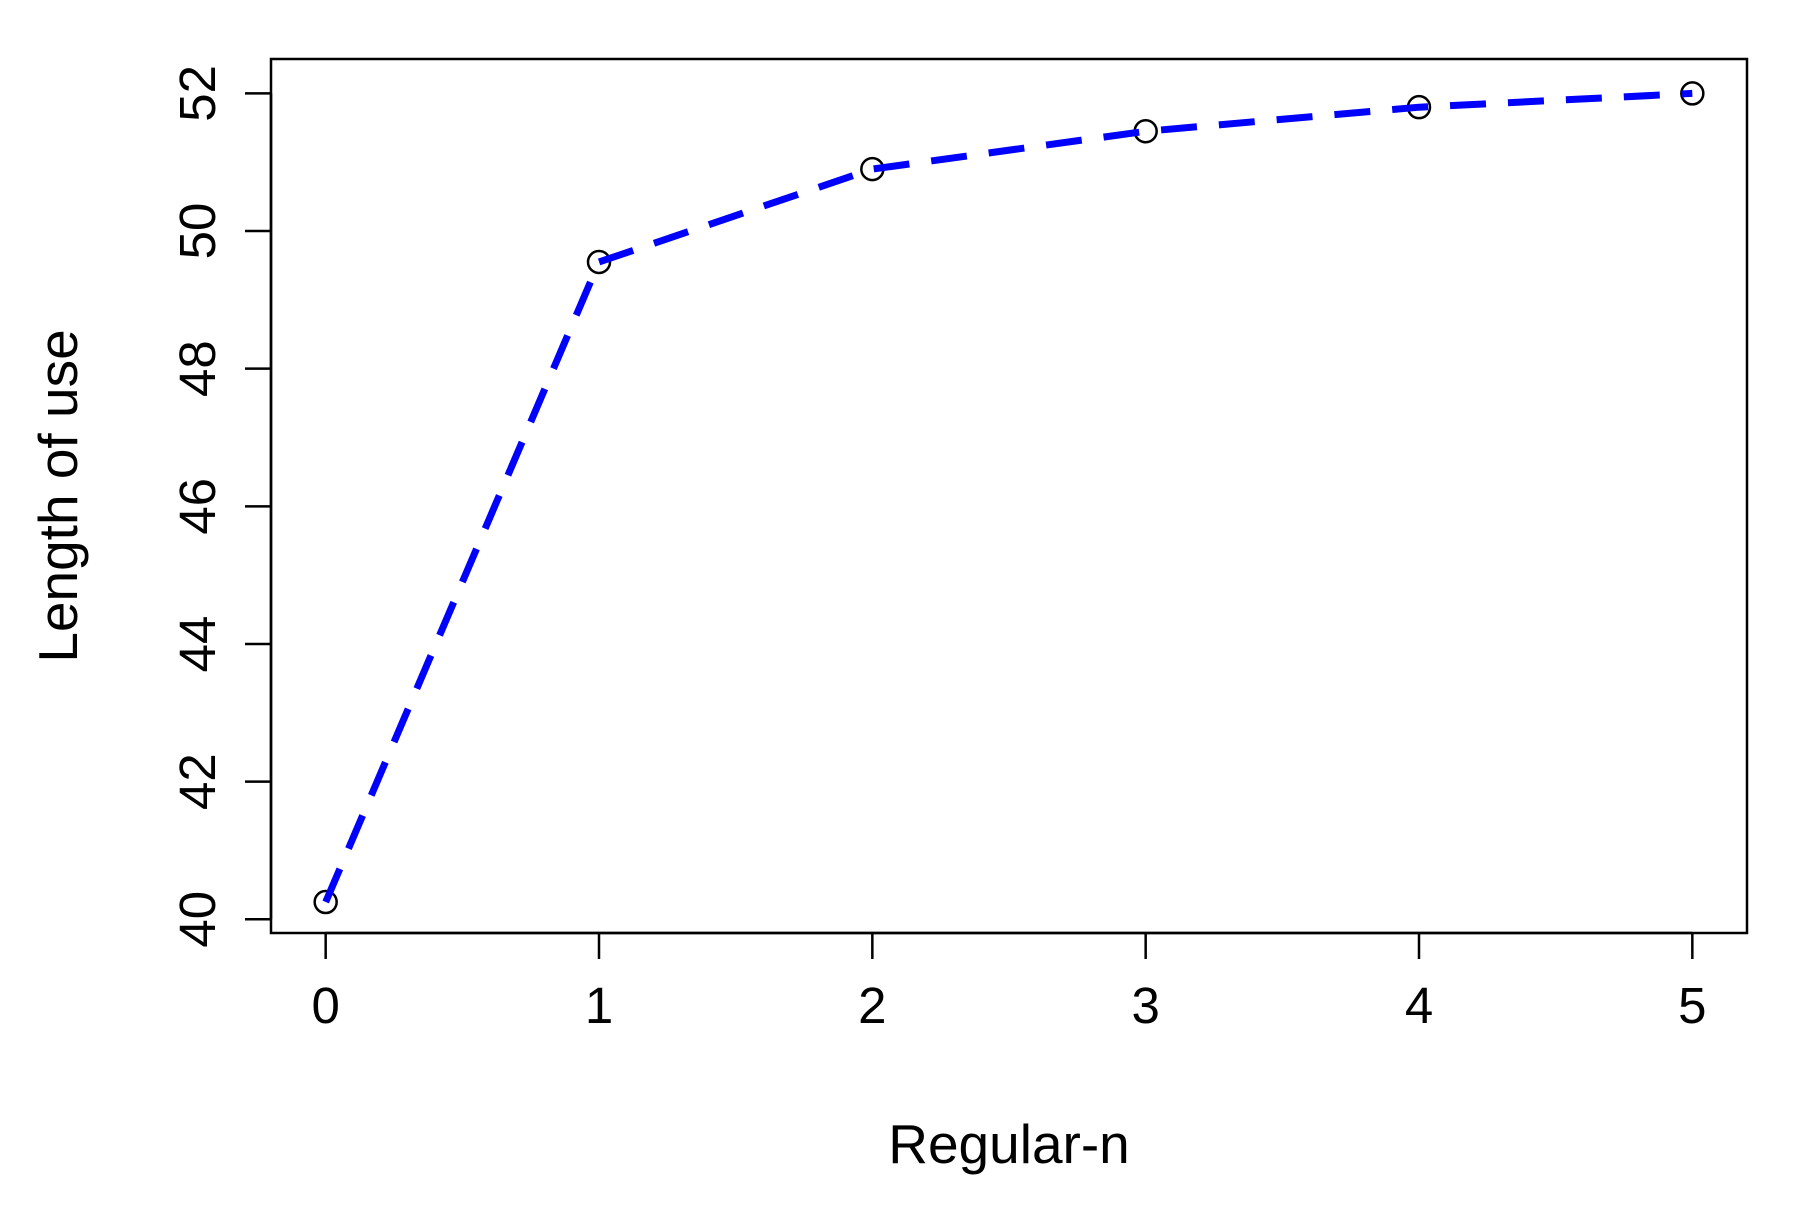 The height and width of the screenshot is (1205, 1800). What do you see at coordinates (197, 644) in the screenshot?
I see `y-tick-label-2: 44` at bounding box center [197, 644].